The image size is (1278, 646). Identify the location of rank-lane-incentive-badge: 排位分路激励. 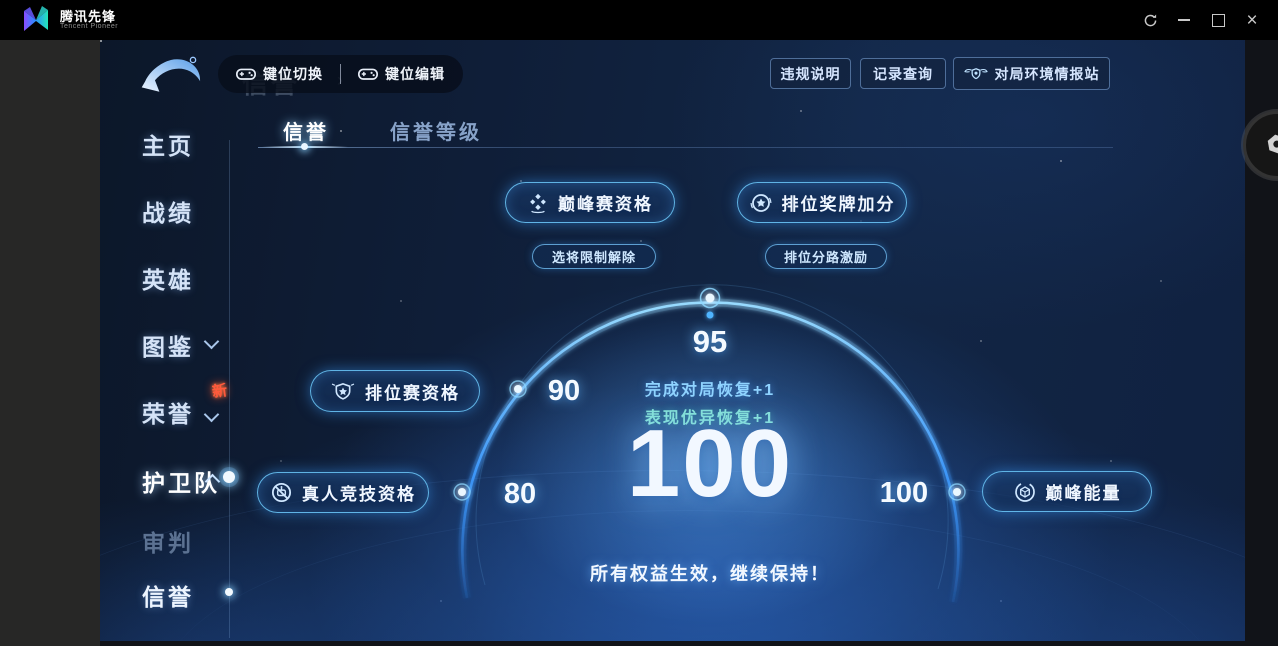
(826, 256).